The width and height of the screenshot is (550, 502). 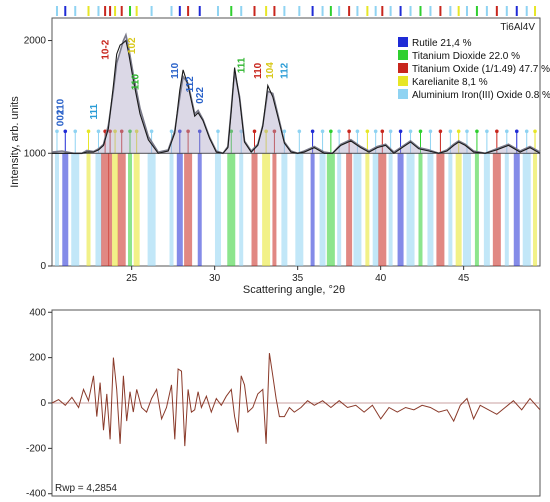 What do you see at coordinates (285, 70) in the screenshot?
I see `hkl-label: 112` at bounding box center [285, 70].